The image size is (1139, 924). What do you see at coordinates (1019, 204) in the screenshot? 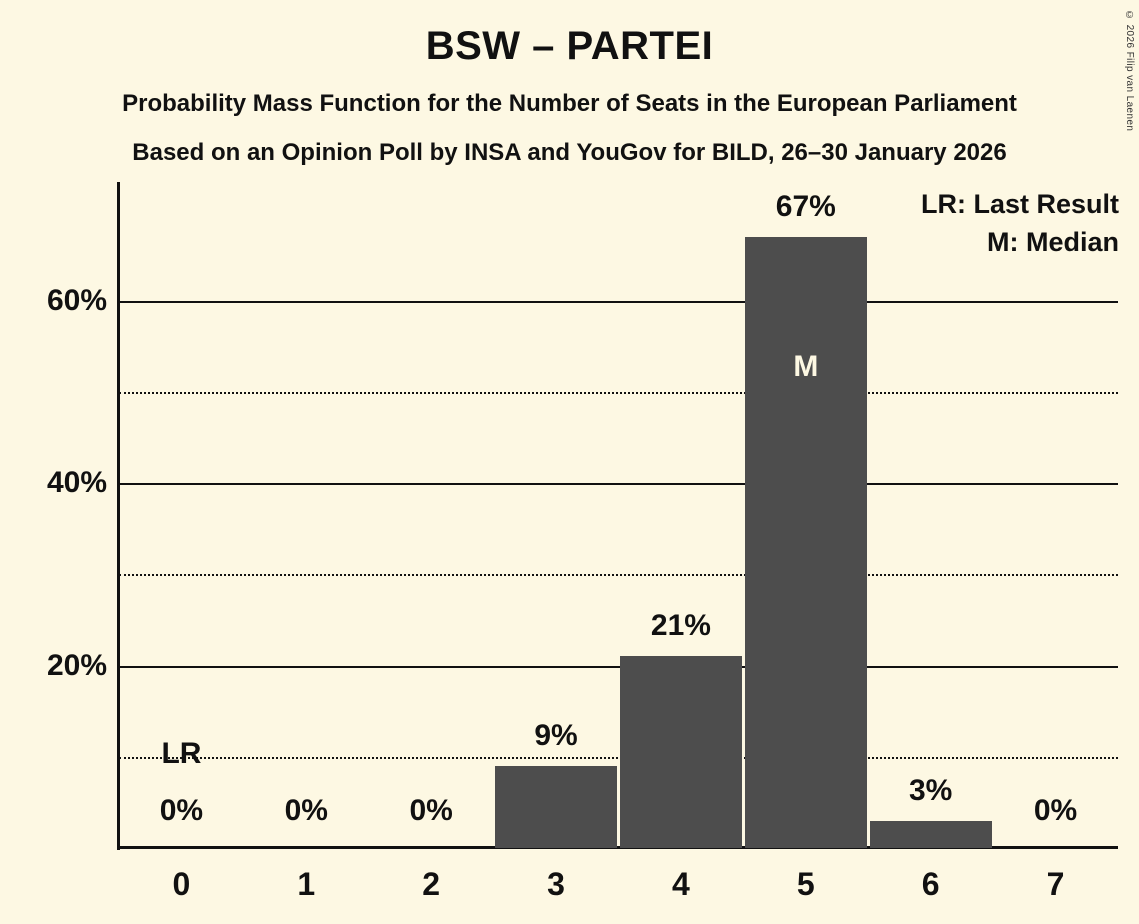
I see `legend-item-last-result: LR: Last Result` at bounding box center [1019, 204].